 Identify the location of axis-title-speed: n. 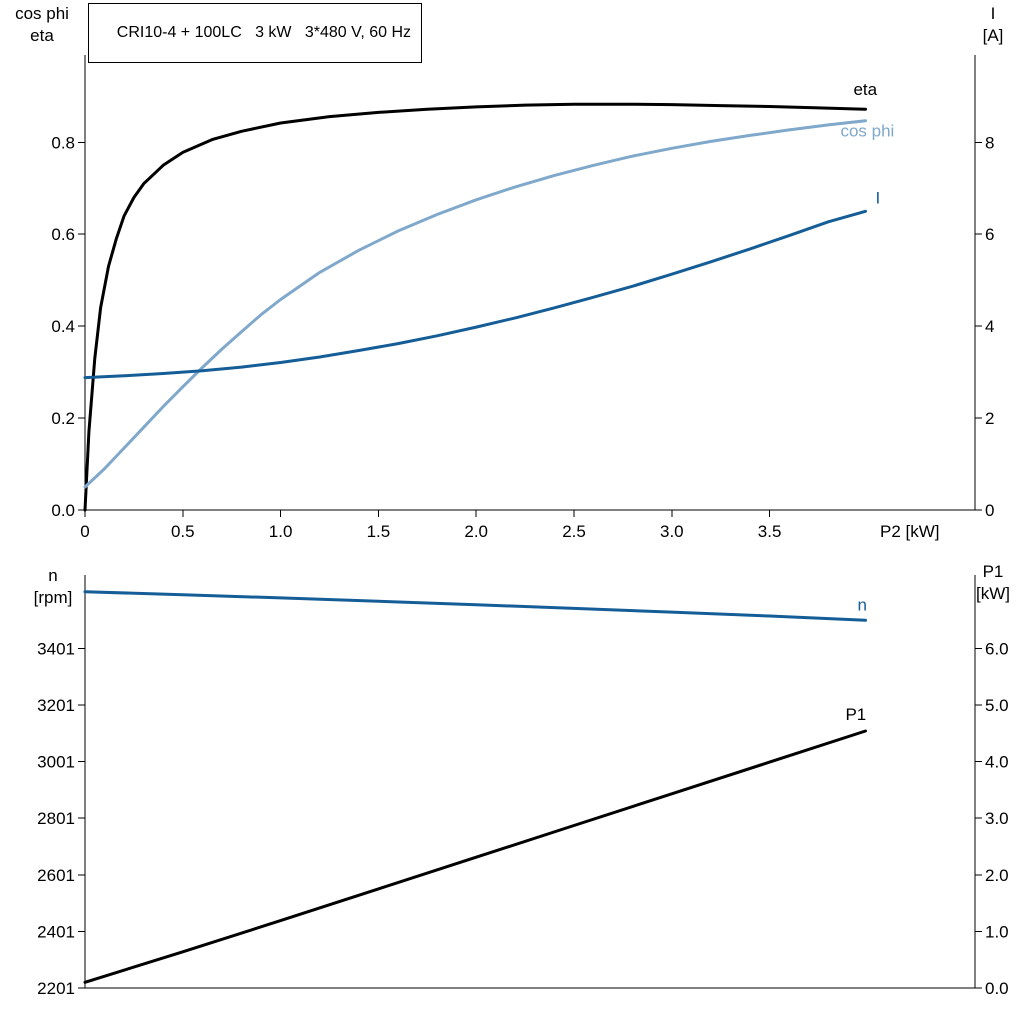
(53, 575).